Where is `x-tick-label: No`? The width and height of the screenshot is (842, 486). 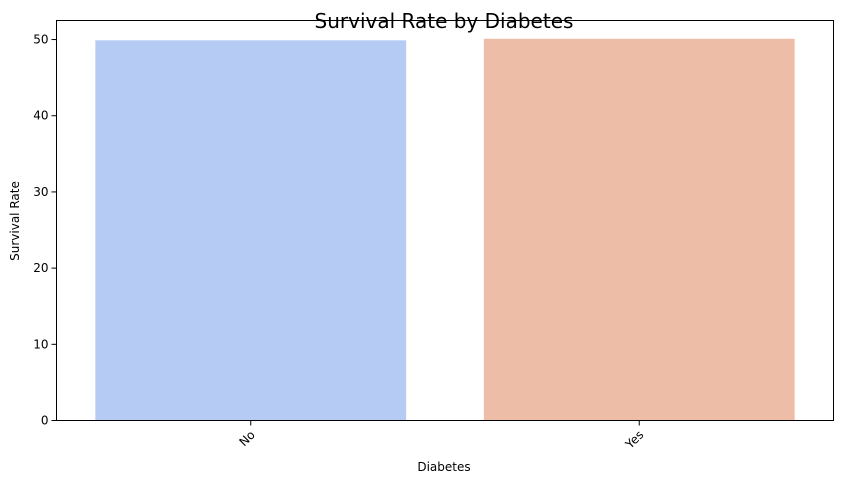 x-tick-label: No is located at coordinates (246, 438).